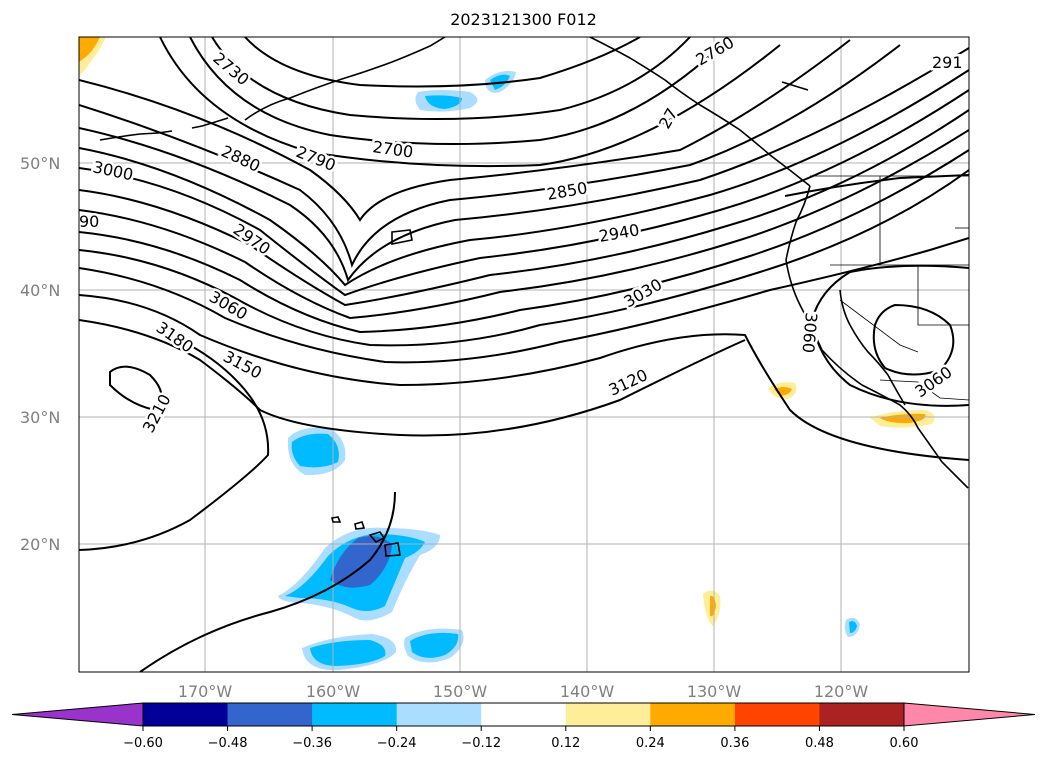 The width and height of the screenshot is (1047, 765). Describe the element at coordinates (481, 743) in the screenshot. I see `colorbar-tick-label: −0.12` at that location.